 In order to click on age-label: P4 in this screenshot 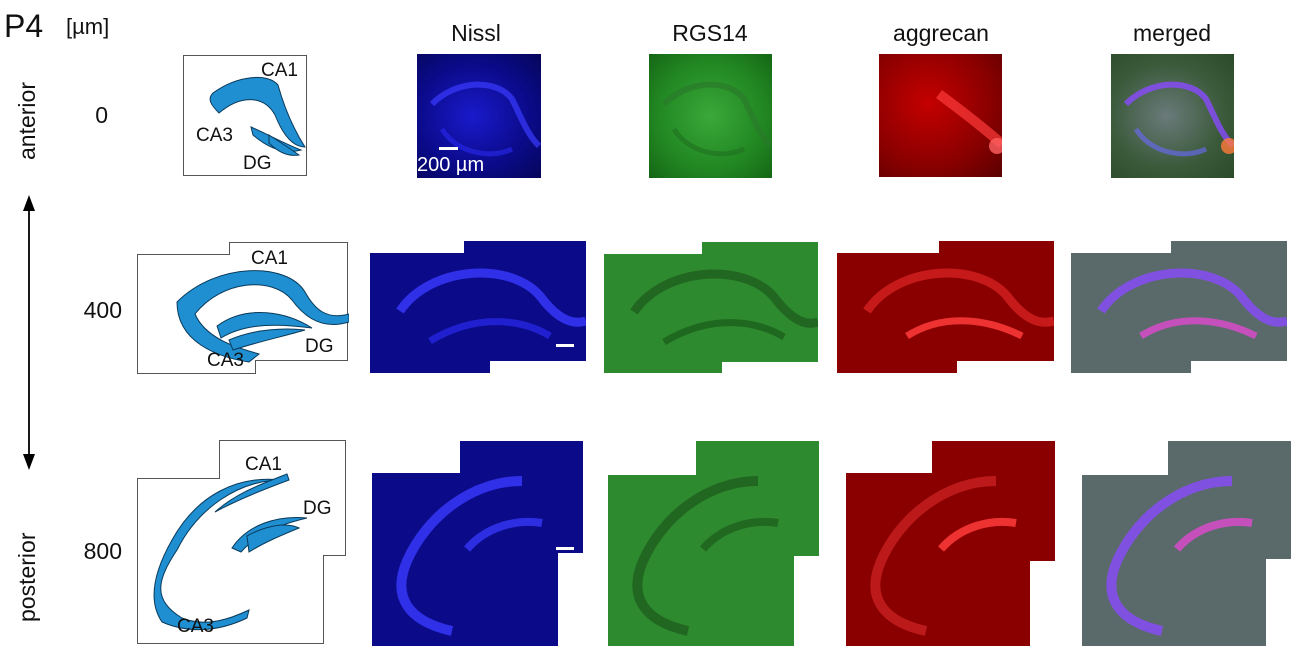, I will do `click(24, 26)`.